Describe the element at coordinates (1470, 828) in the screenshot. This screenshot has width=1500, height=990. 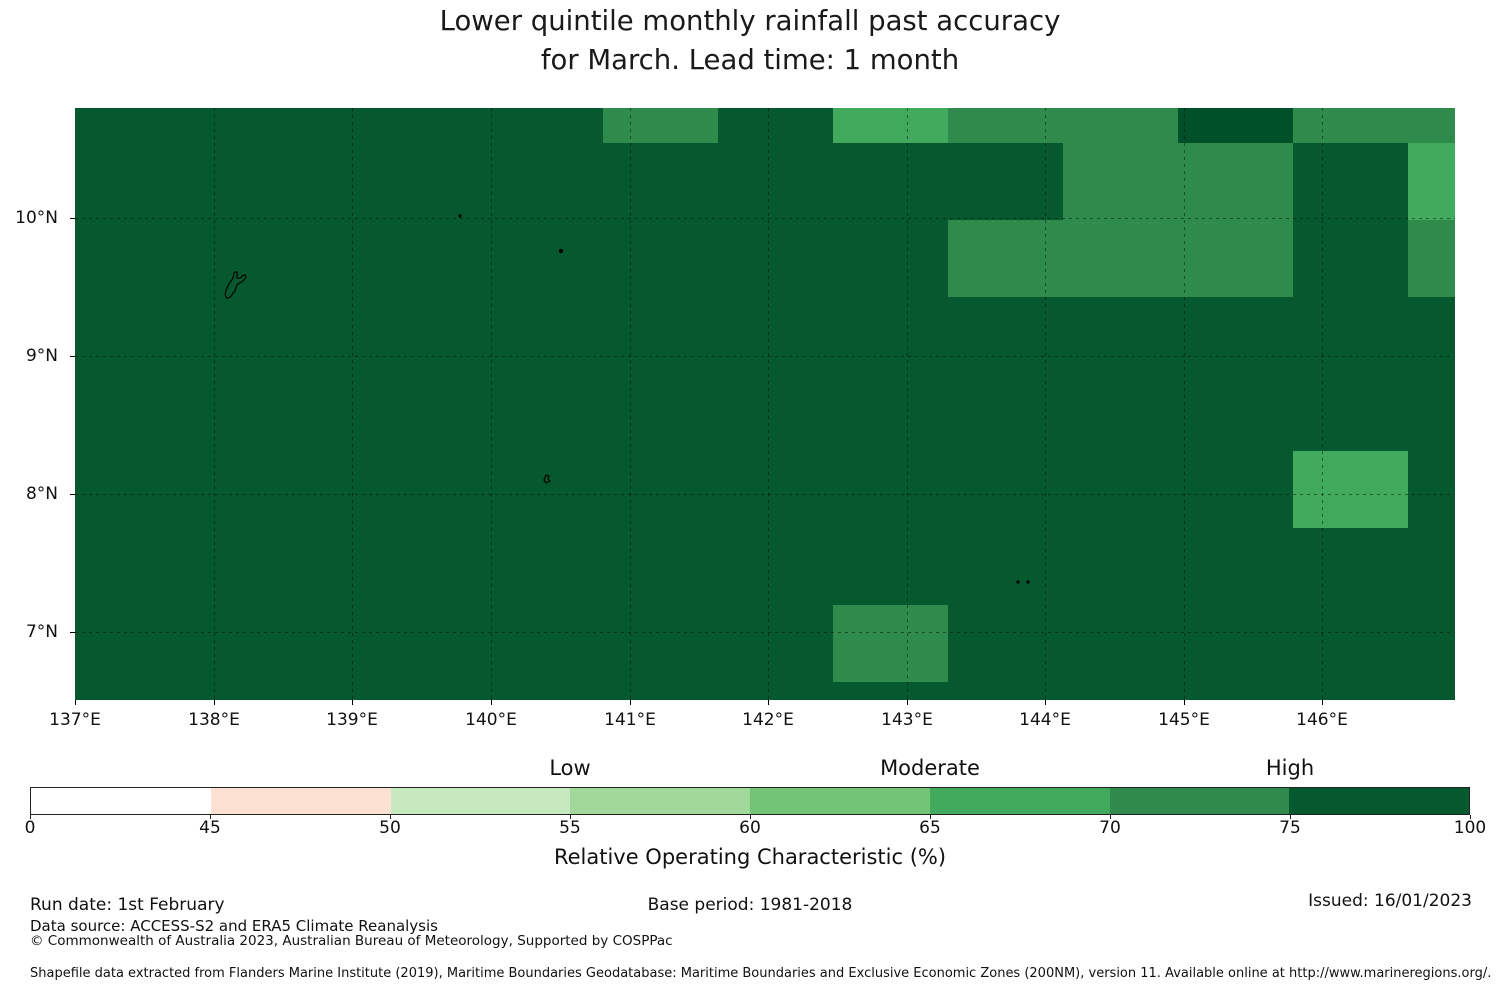
I see `colorbar-tick-label: 100` at that location.